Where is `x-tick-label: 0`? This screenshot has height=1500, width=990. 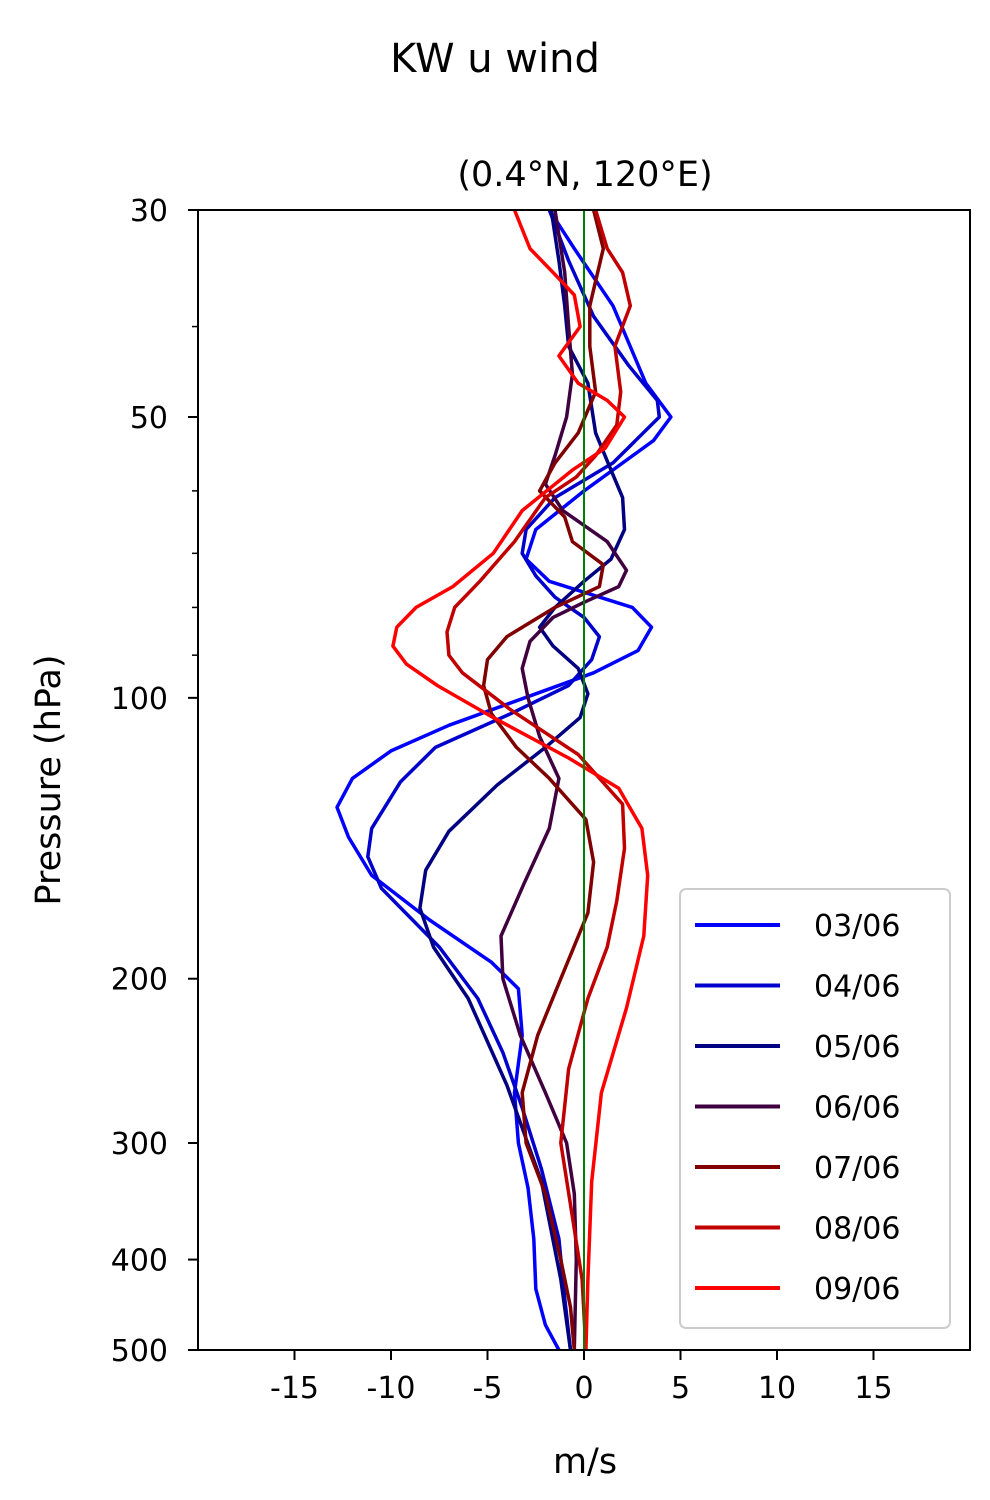 x-tick-label: 0 is located at coordinates (583, 1388).